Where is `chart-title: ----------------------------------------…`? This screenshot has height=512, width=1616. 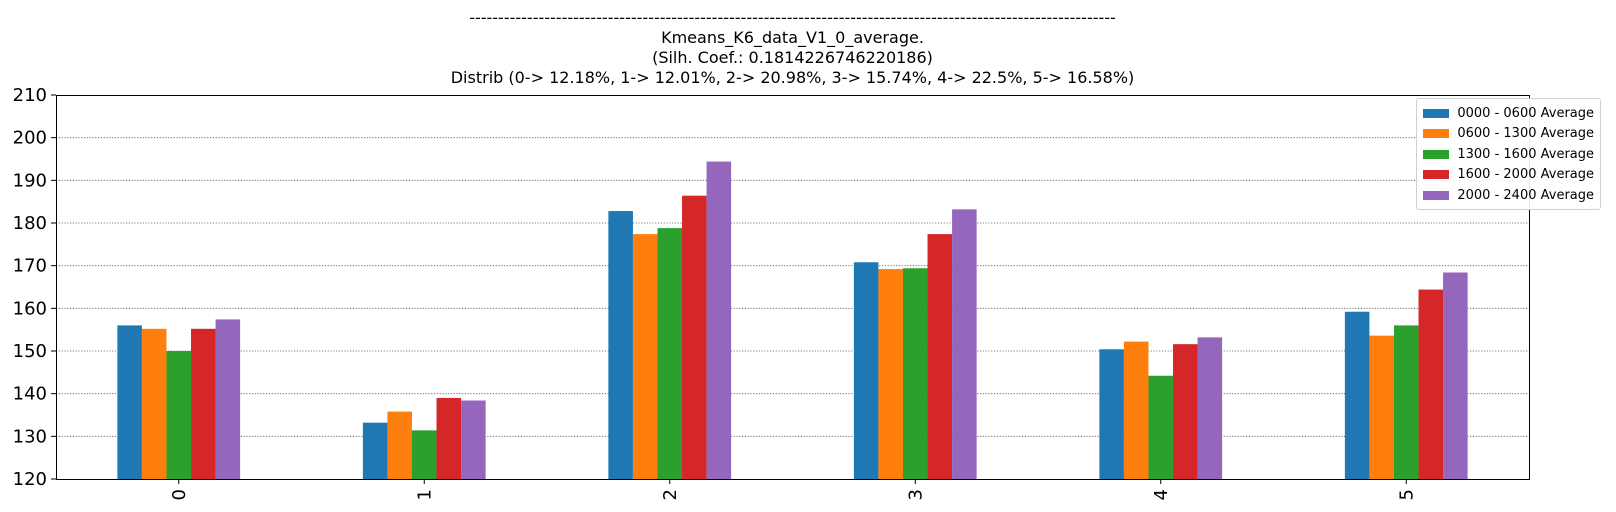 chart-title: ----------------------------------------… is located at coordinates (792, 48).